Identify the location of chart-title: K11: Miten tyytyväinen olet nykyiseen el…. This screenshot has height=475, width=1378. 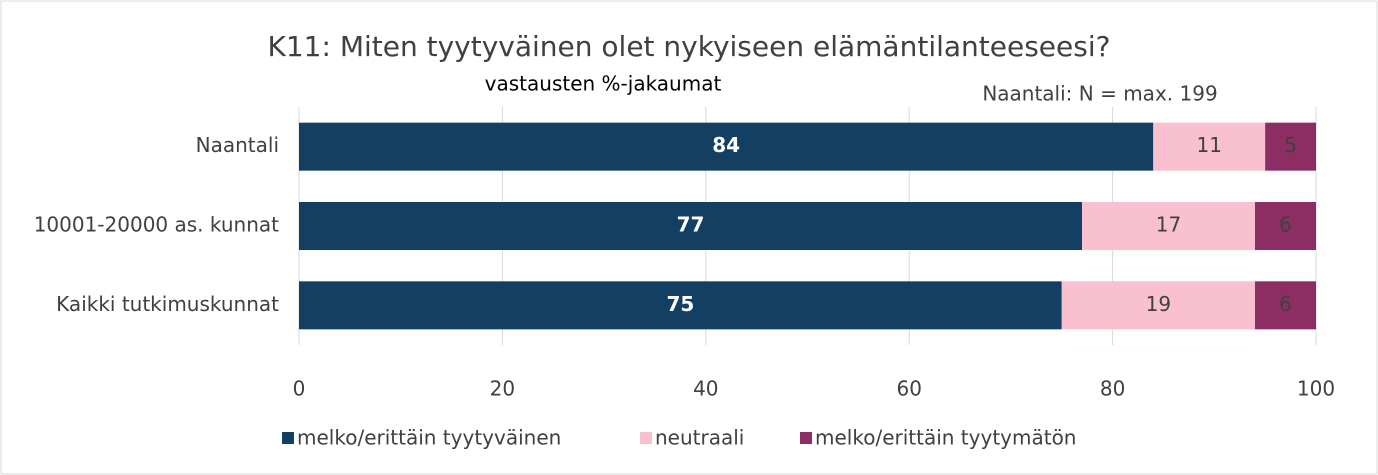
(689, 46).